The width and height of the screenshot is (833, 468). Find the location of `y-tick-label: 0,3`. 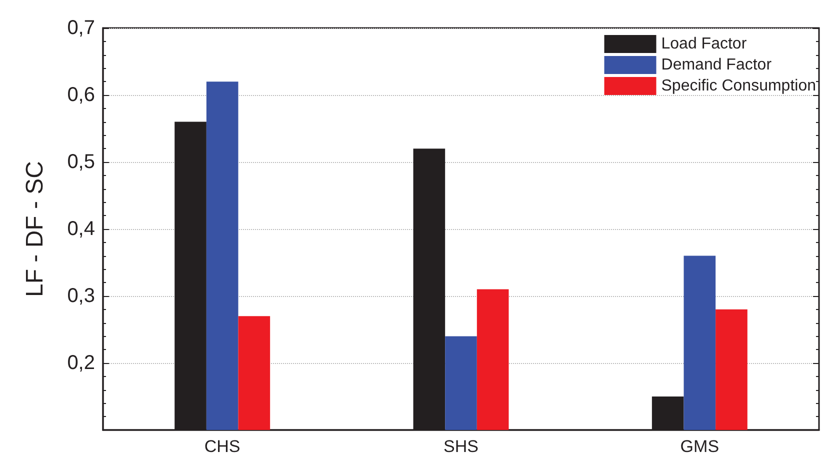

y-tick-label: 0,3 is located at coordinates (81, 296).